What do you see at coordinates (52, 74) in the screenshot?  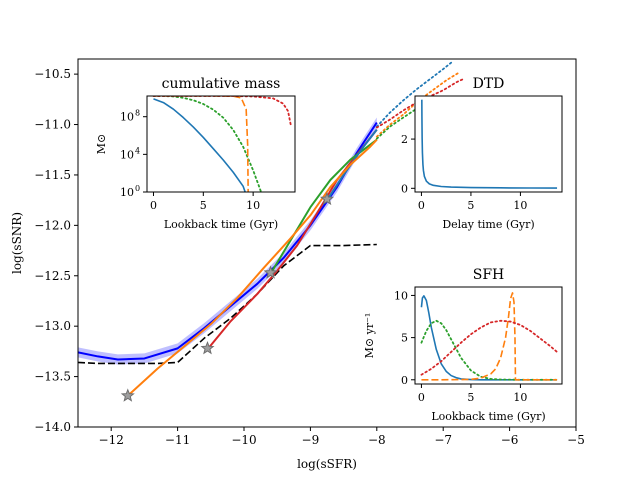 I see `y-tick-label: −10.5` at bounding box center [52, 74].